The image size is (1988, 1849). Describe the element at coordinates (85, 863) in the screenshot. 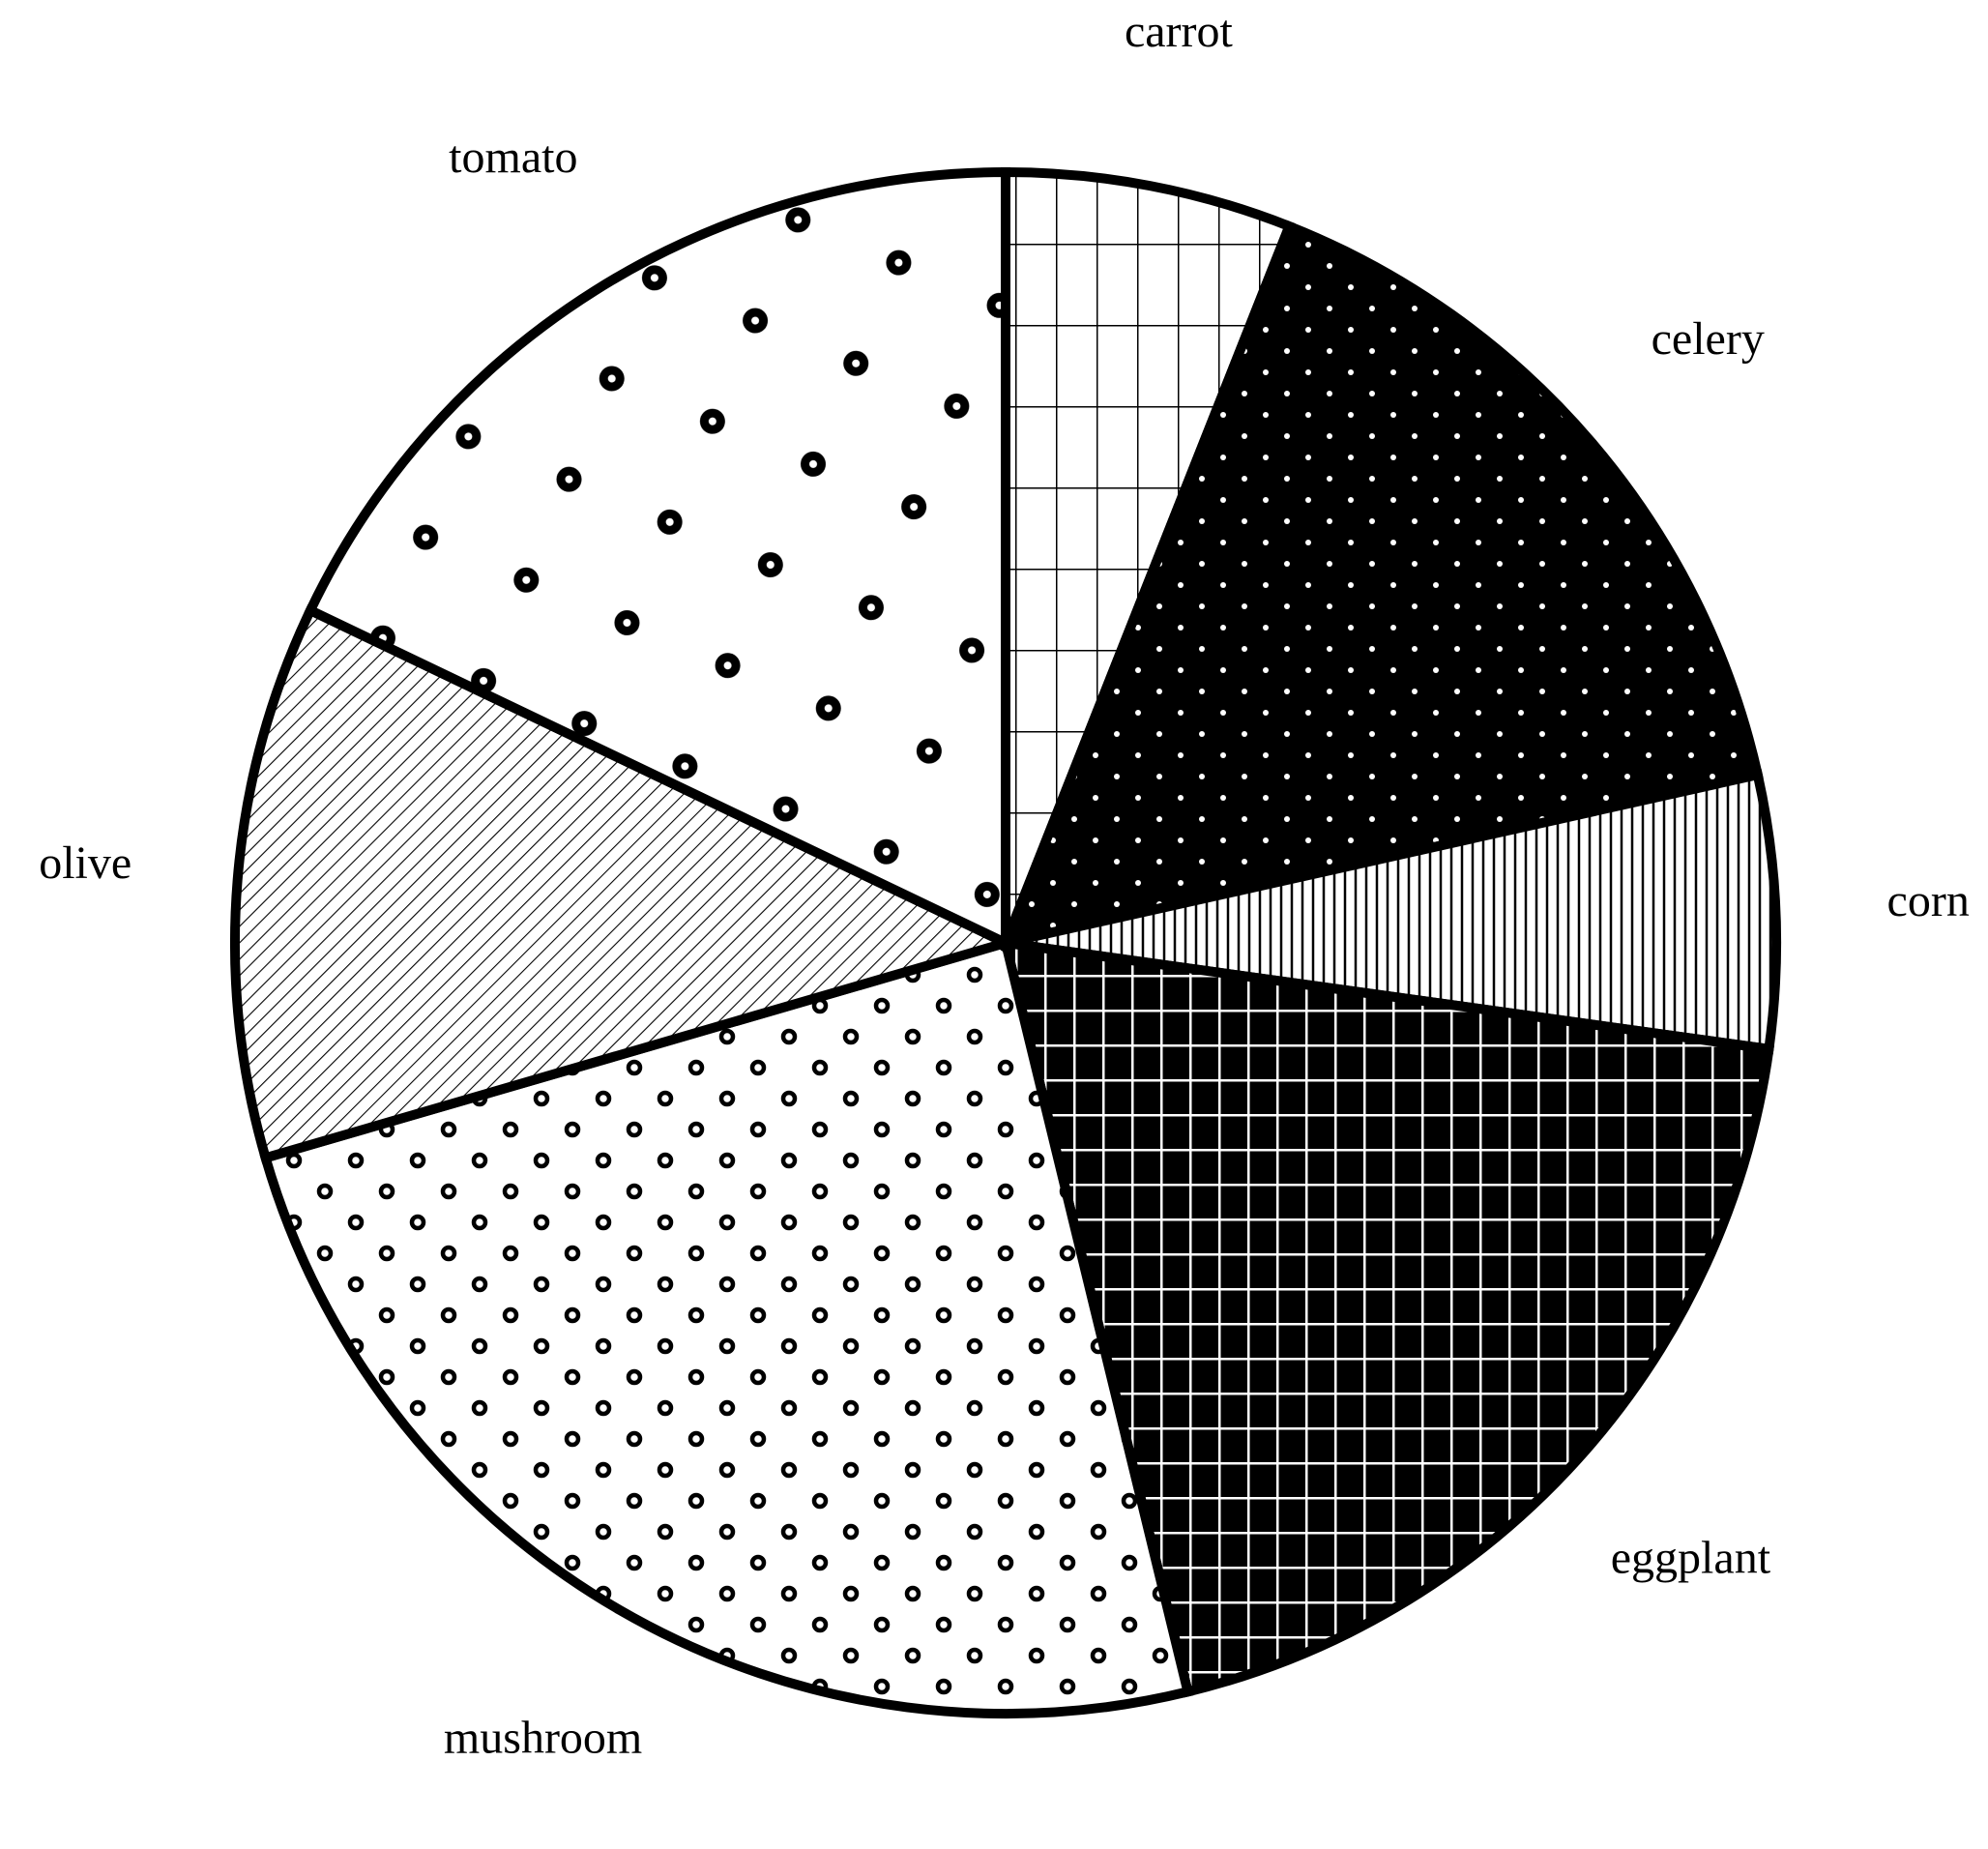

I see `slice-label-olive: olive` at that location.